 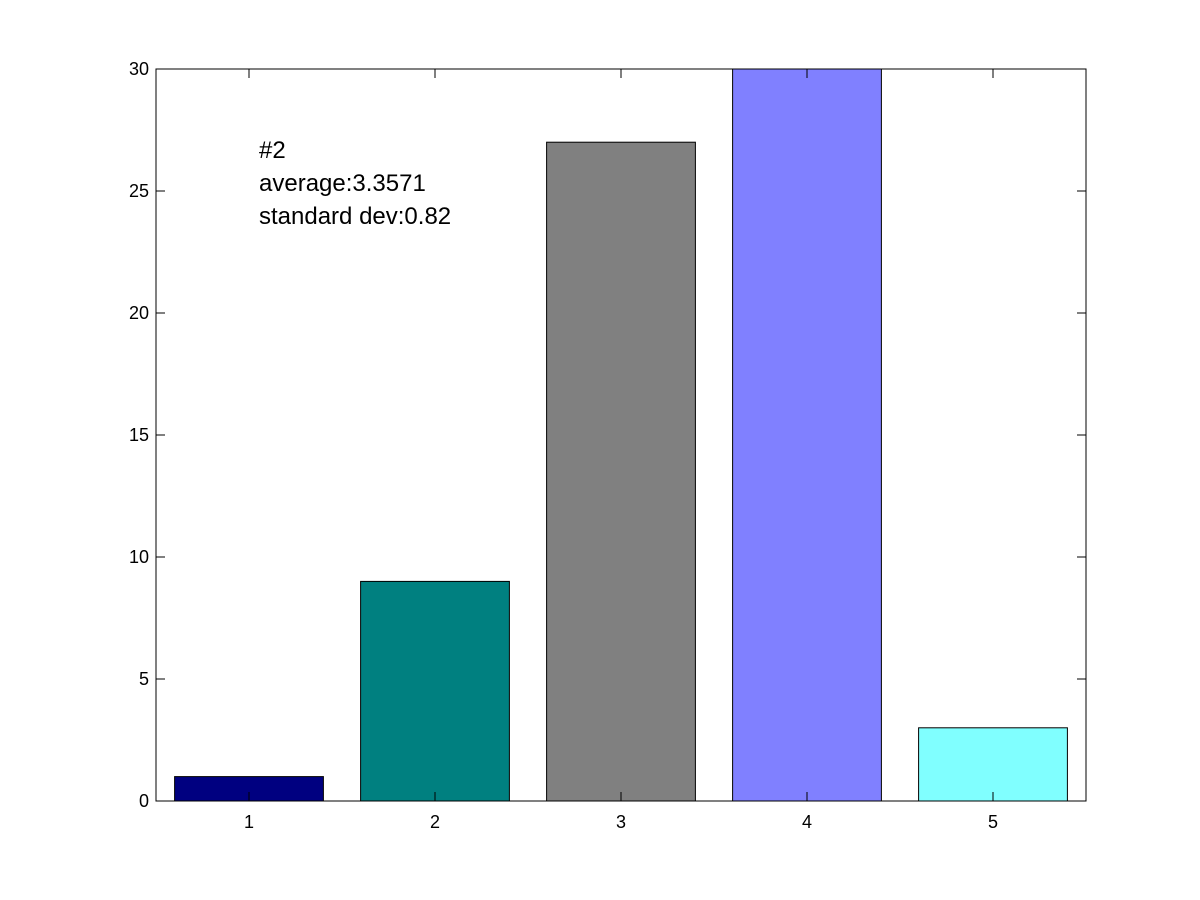 I want to click on annotation-title: #2, so click(x=272, y=150).